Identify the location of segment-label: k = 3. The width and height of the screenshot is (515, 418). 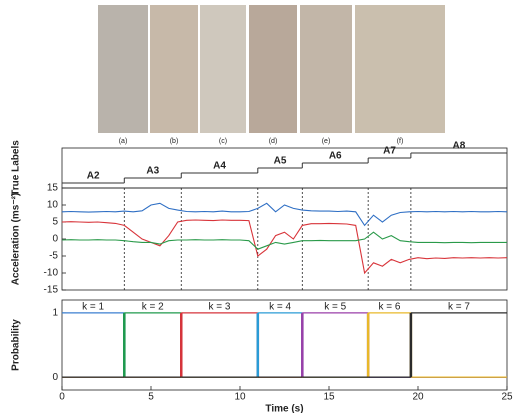
(220, 307).